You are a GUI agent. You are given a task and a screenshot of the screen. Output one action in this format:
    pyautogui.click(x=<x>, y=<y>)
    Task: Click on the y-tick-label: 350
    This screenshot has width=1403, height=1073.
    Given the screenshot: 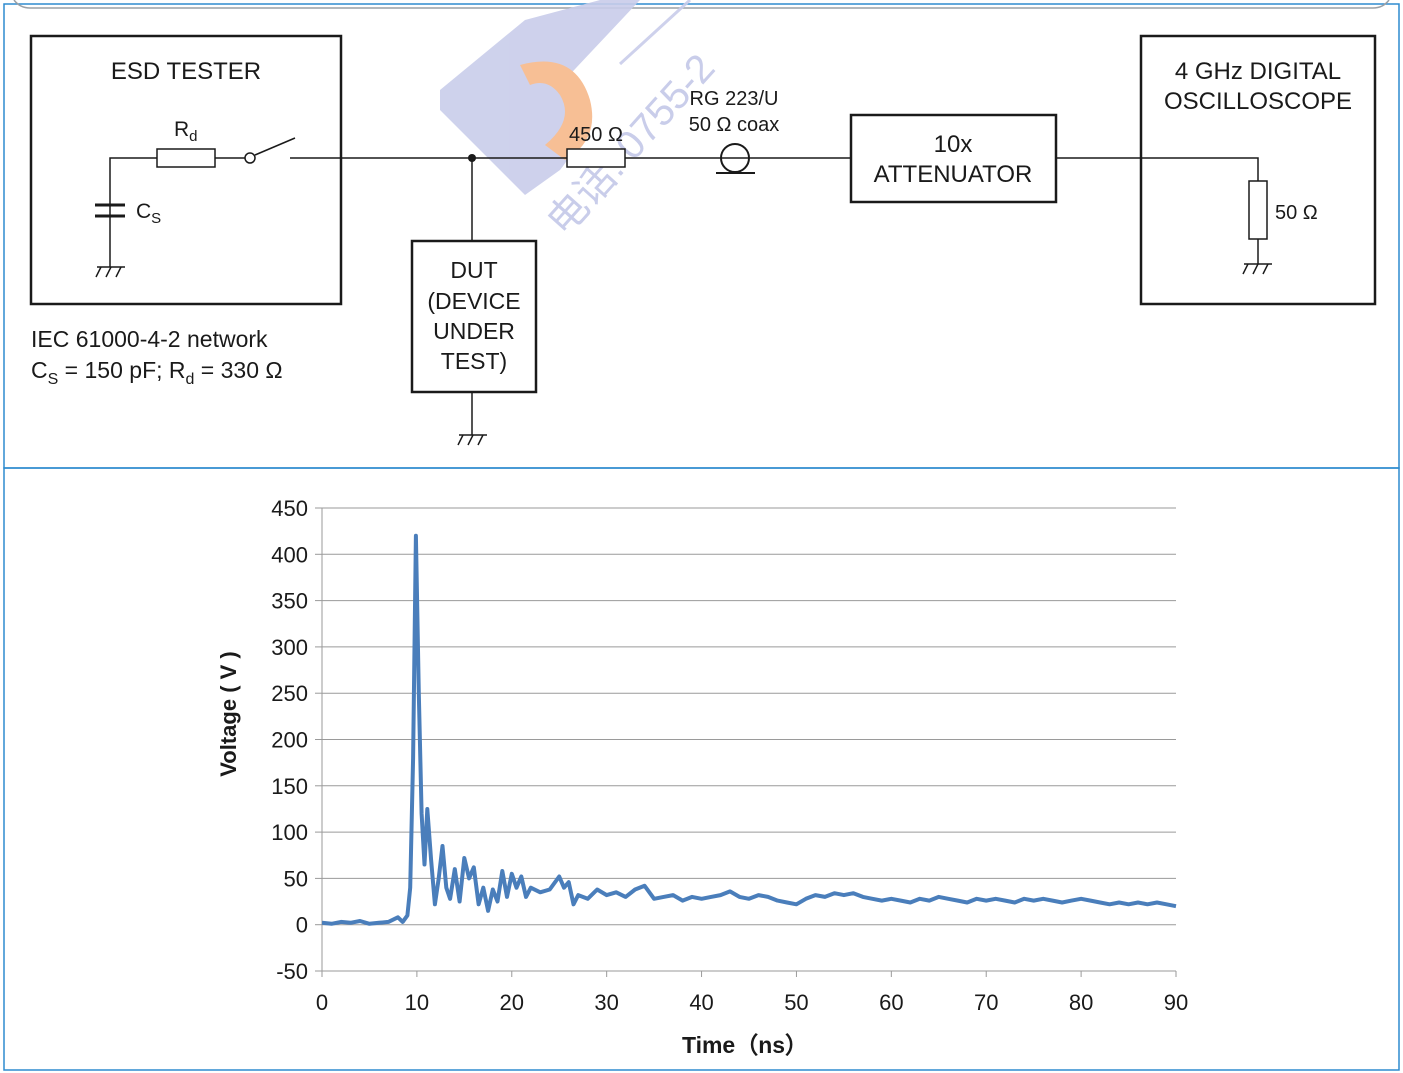 What is the action you would take?
    pyautogui.click(x=289, y=601)
    